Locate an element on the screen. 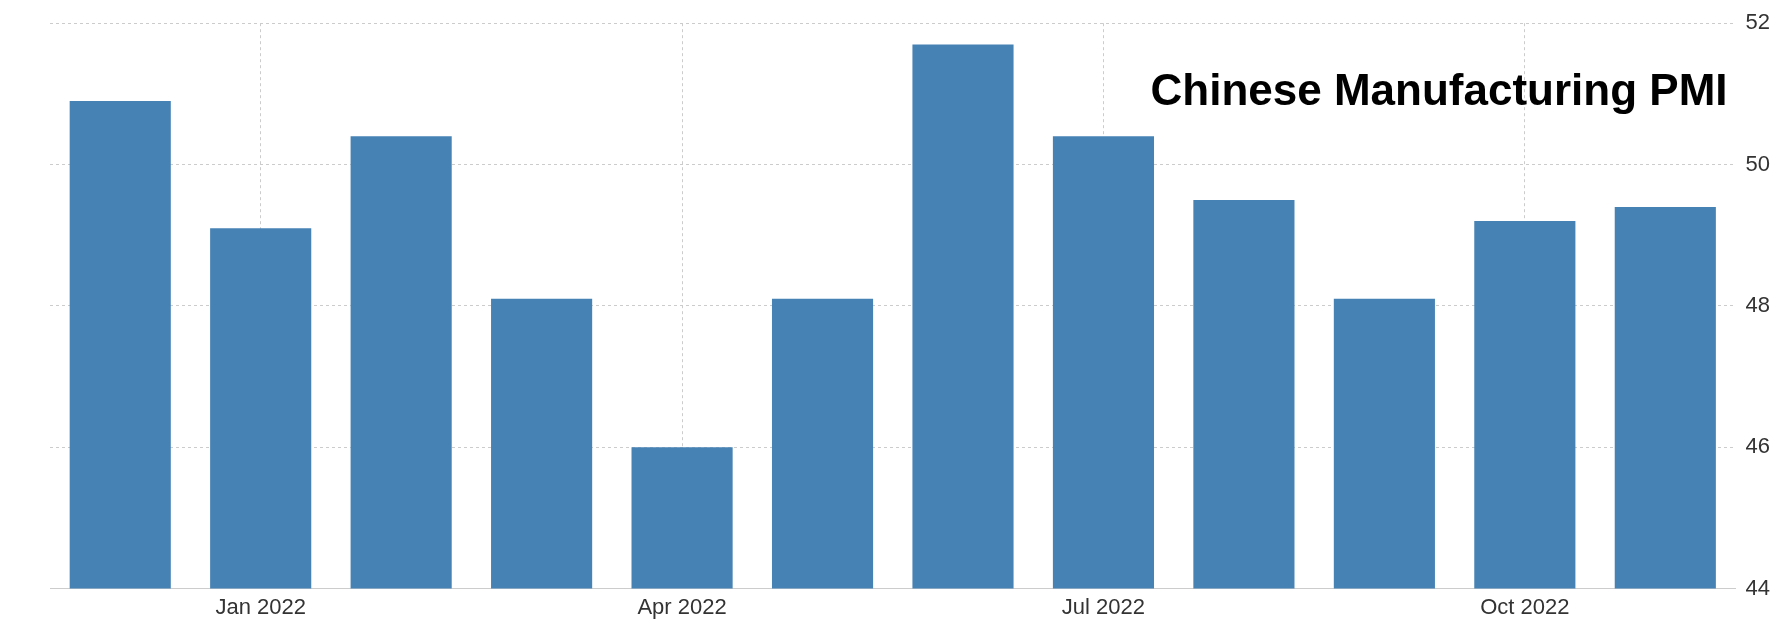  text: Chinese Manufacturing PMI is located at coordinates (1439, 90).